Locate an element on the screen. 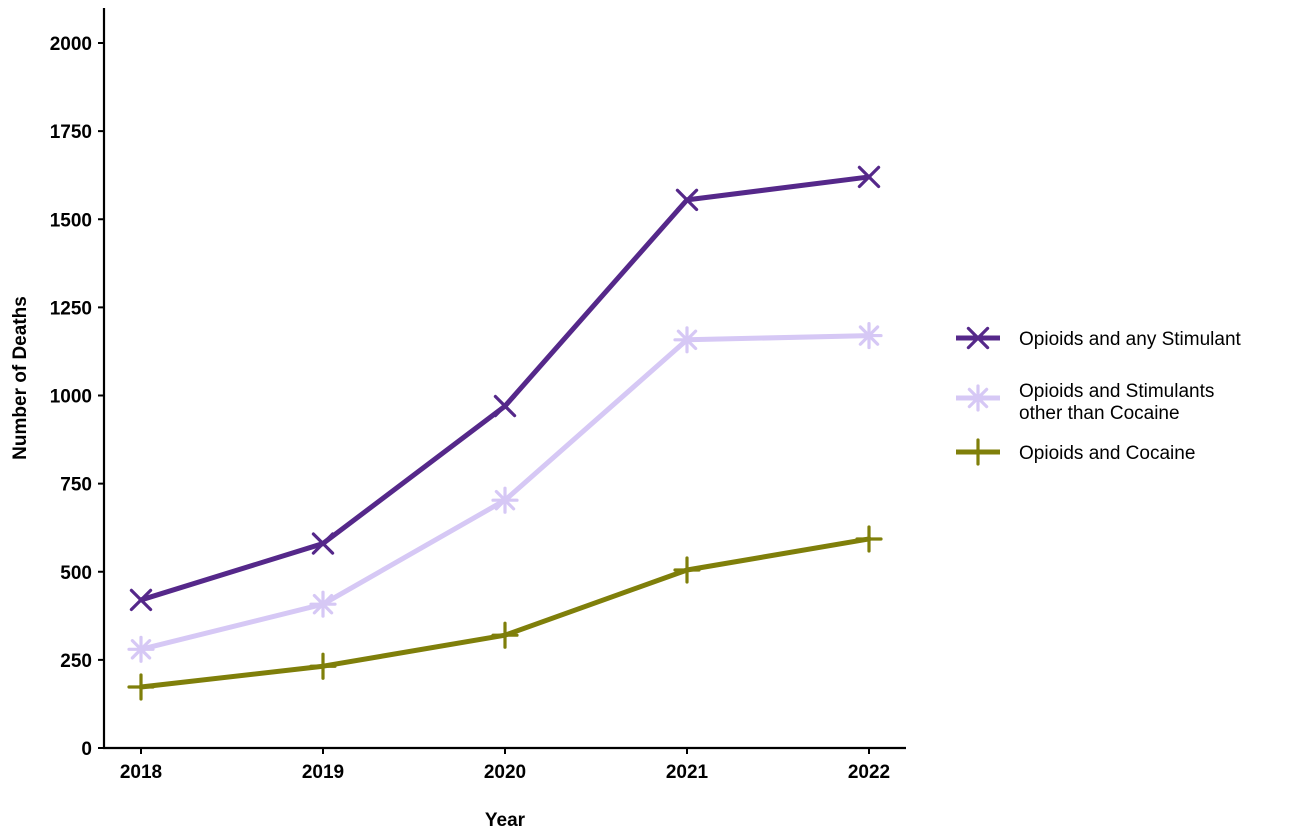 Image resolution: width=1309 pixels, height=832 pixels. x-axis-ticks: 2018 2019 2020 2021 2022 is located at coordinates (505, 765).